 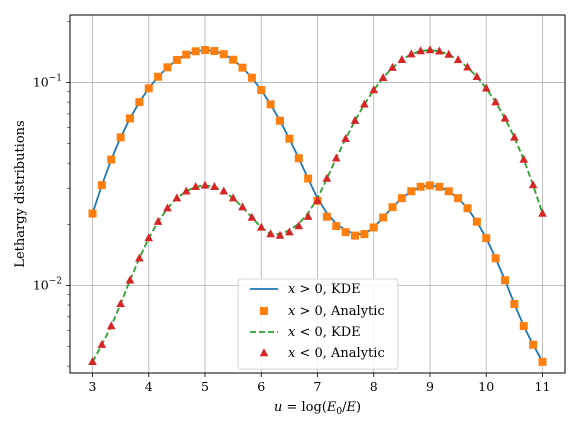 I want to click on x-tick-label: 8, so click(x=374, y=386).